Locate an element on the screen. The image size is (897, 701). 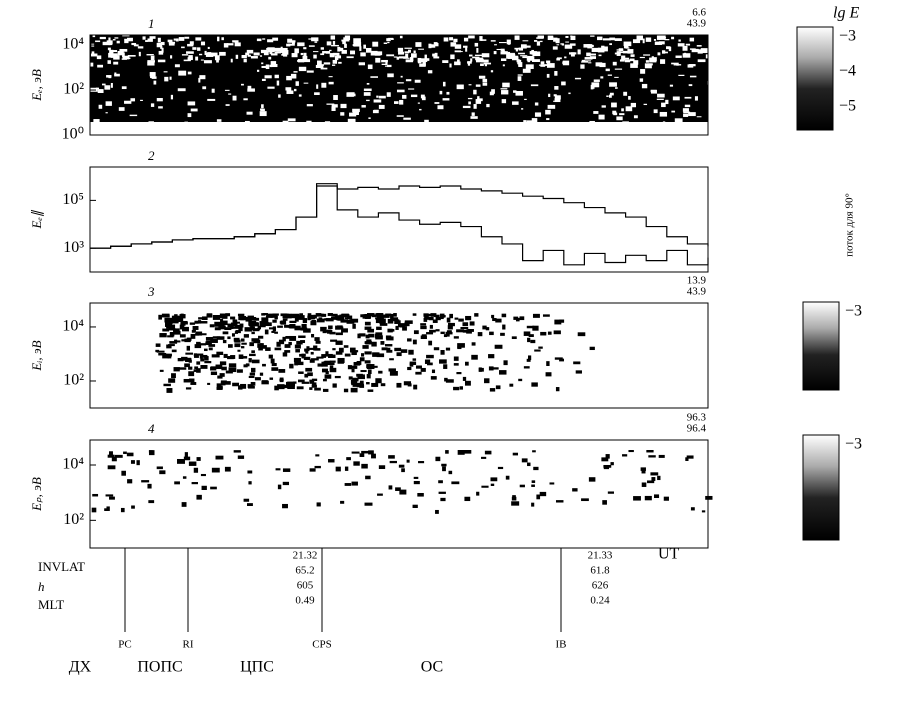
corner-label: 96.3 is located at coordinates (697, 418).